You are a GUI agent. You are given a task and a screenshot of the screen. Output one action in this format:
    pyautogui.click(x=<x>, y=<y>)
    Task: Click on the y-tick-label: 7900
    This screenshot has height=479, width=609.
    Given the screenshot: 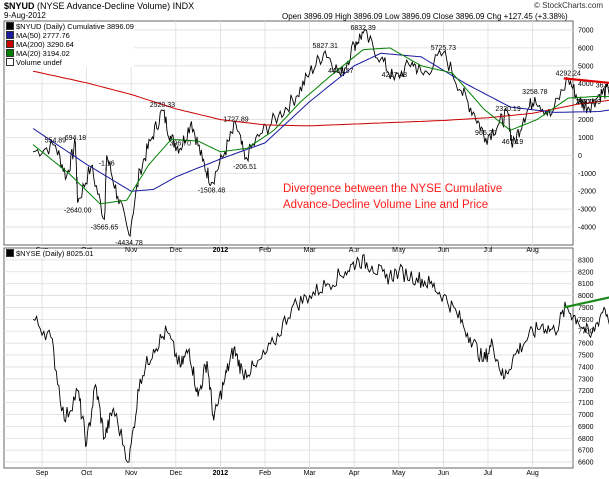 What is the action you would take?
    pyautogui.click(x=586, y=308)
    